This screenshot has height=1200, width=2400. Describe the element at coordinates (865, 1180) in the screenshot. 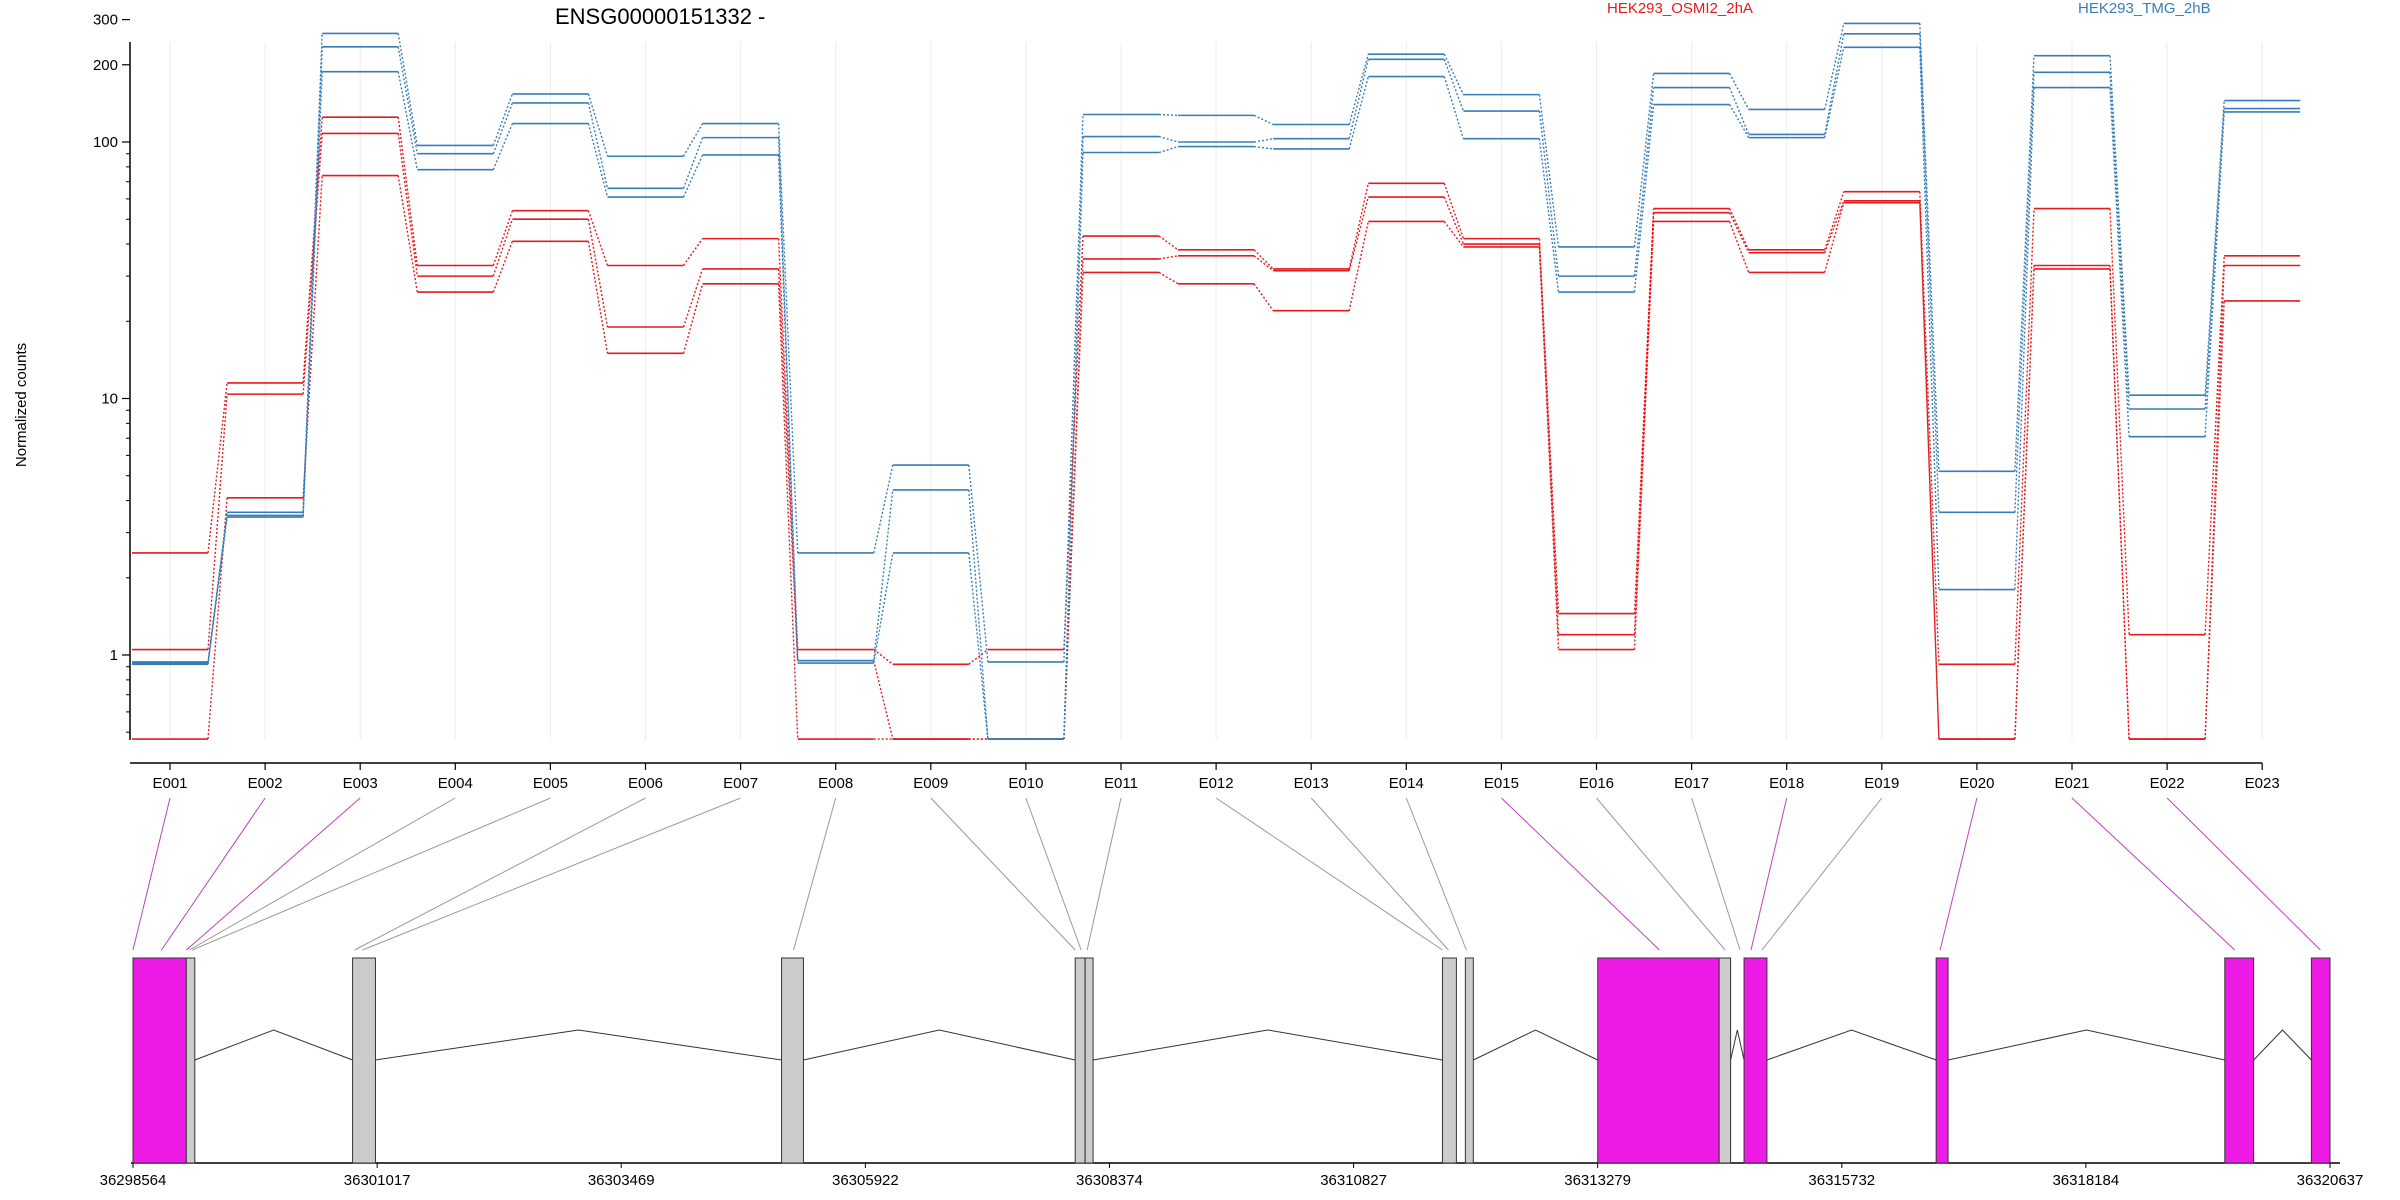

I see `coord-label: 36305922` at that location.